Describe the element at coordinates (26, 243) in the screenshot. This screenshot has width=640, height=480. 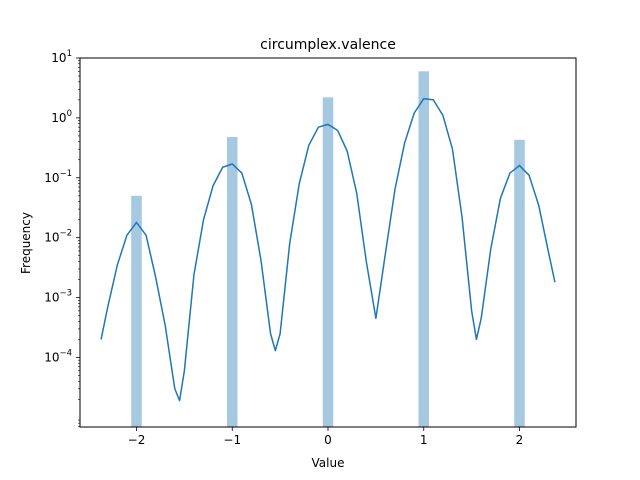
I see `y-axis-label: Frequency` at that location.